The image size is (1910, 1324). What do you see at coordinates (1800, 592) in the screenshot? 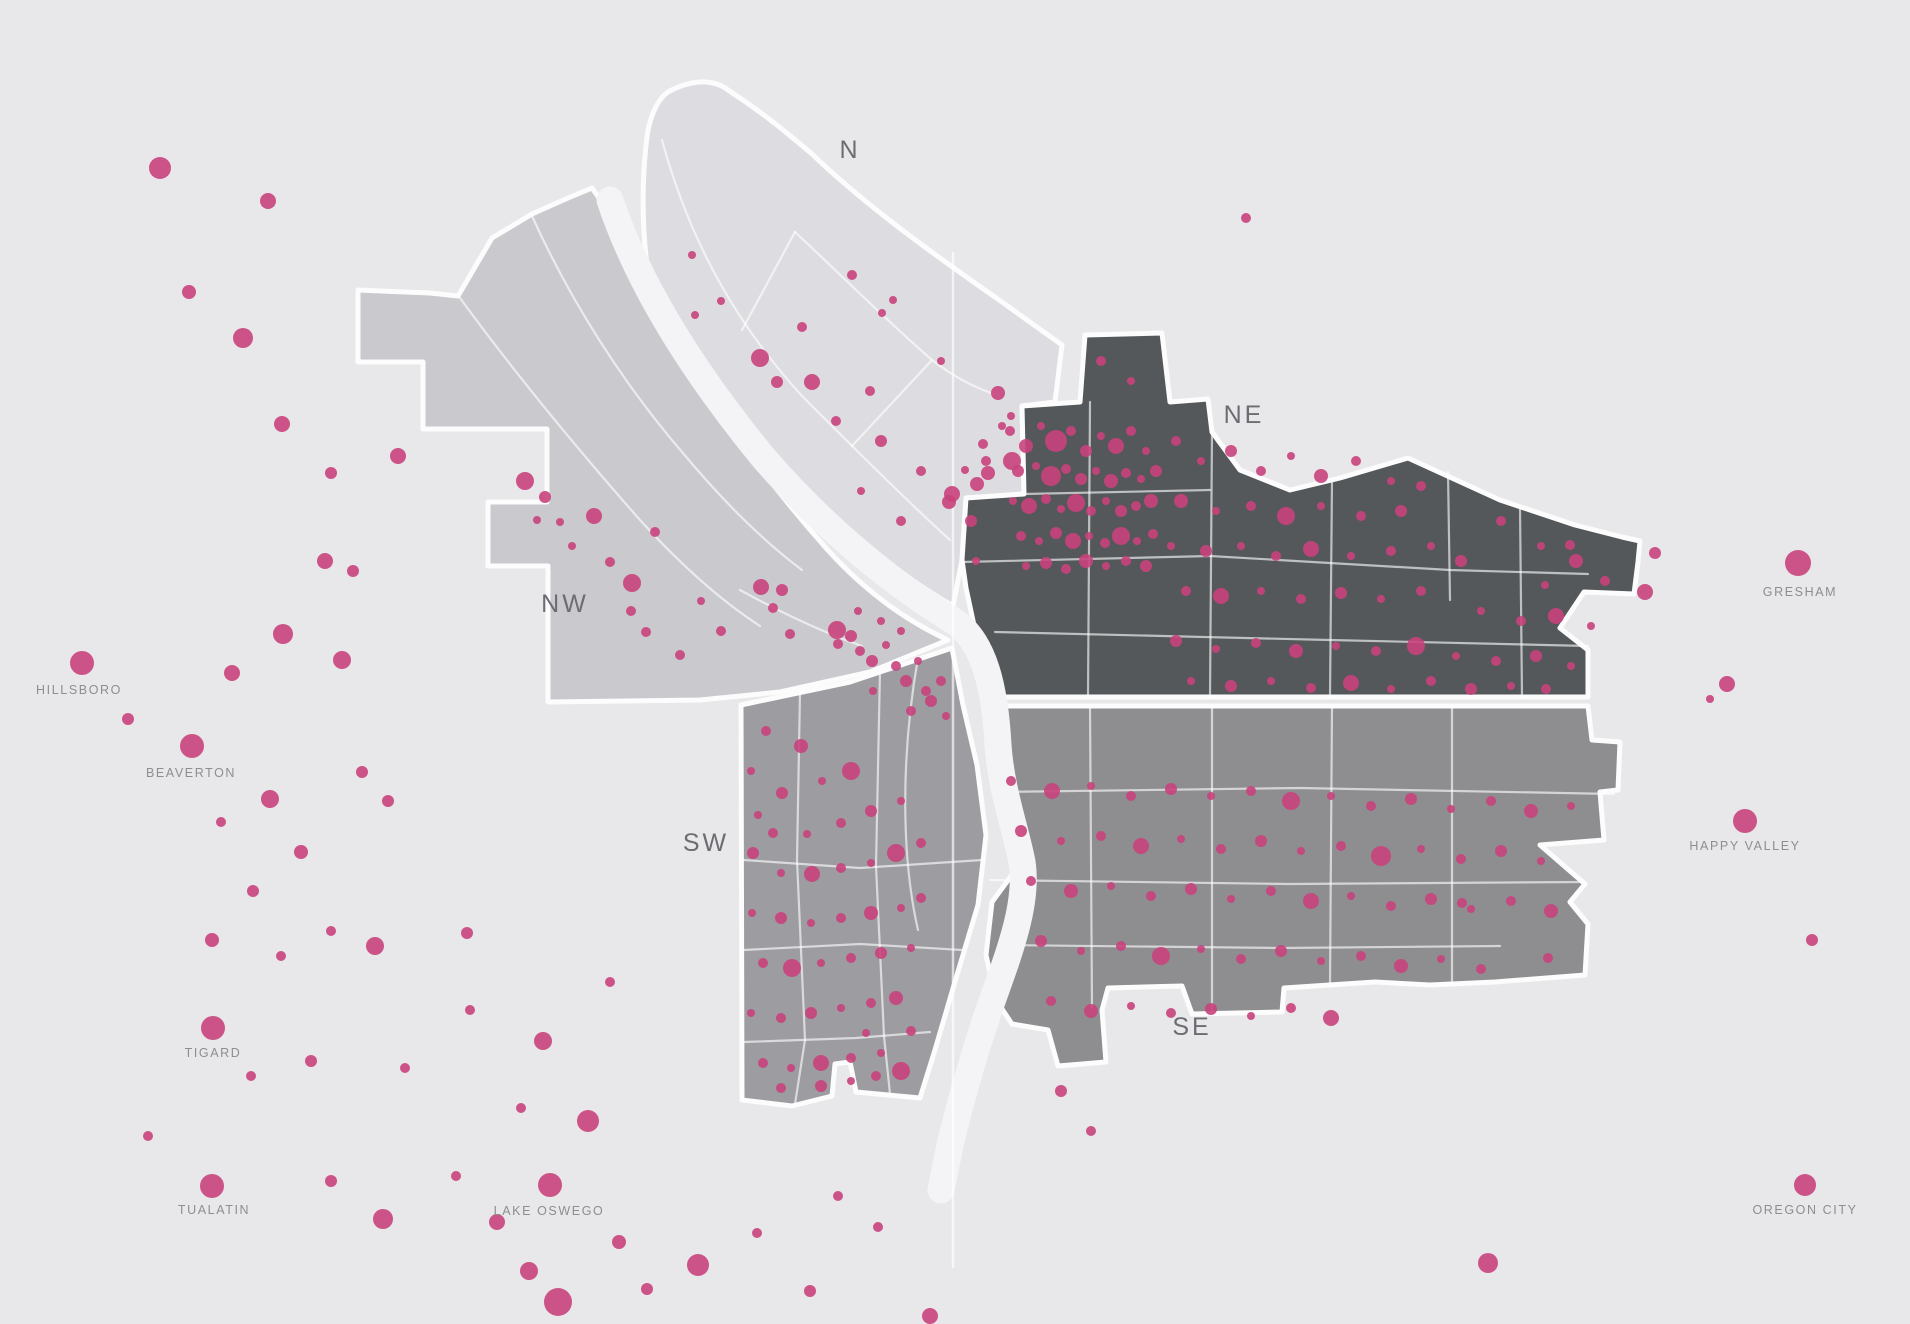
I see `city-label-gresham: GRESHAM` at bounding box center [1800, 592].